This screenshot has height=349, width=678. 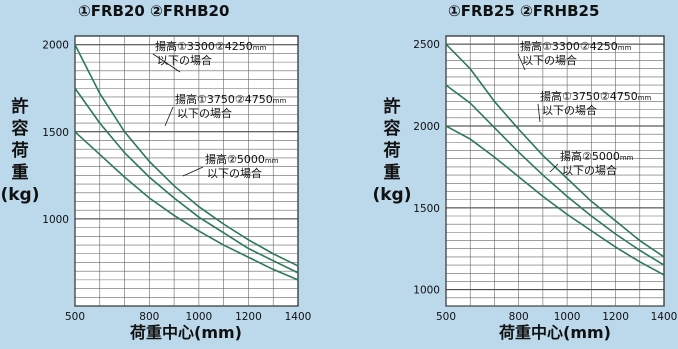 What do you see at coordinates (75, 317) in the screenshot?
I see `chart1-x-tick-label: 500` at bounding box center [75, 317].